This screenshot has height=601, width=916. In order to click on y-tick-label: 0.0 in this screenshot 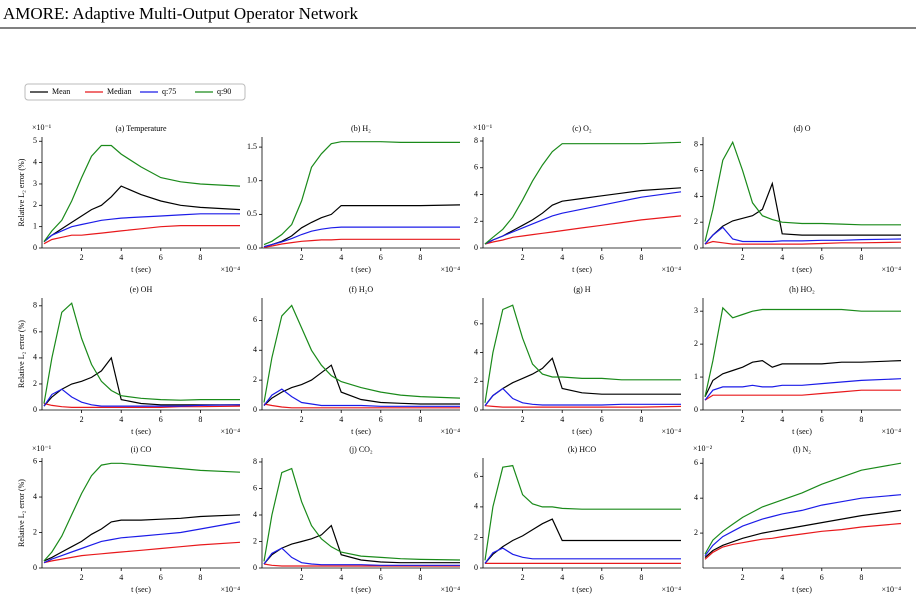, I will do `click(252, 247)`.